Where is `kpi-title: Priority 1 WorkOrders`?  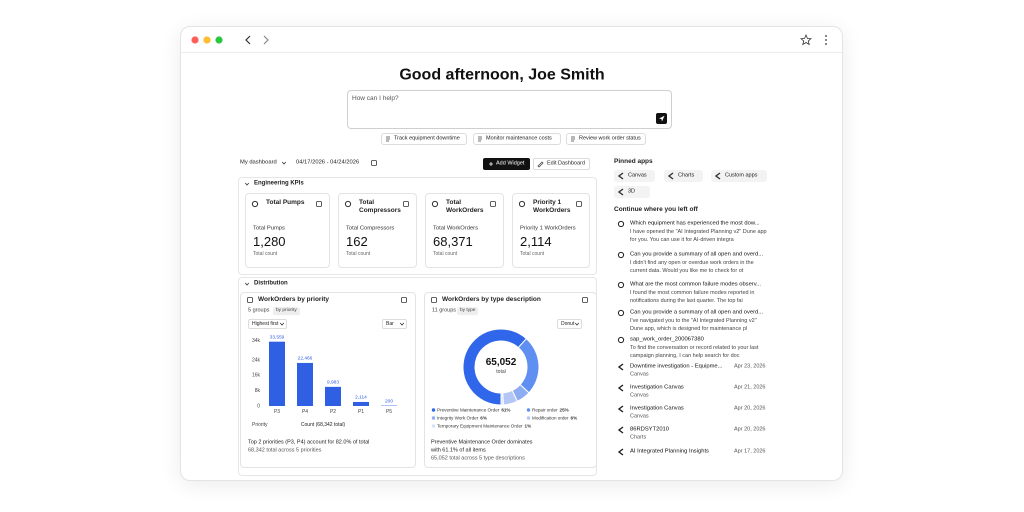 kpi-title: Priority 1 WorkOrders is located at coordinates (552, 206).